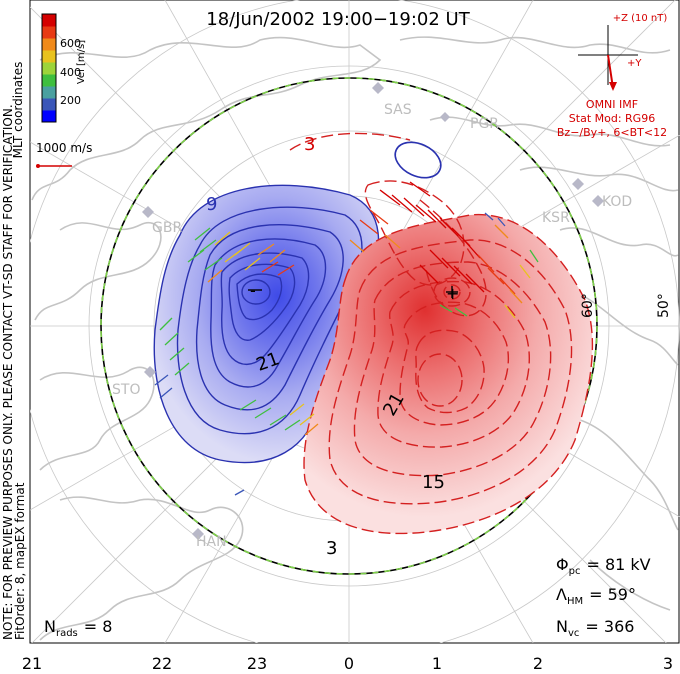 The width and height of the screenshot is (680, 674). I want to click on imf-bz-label: +Z (10 nT), so click(640, 18).